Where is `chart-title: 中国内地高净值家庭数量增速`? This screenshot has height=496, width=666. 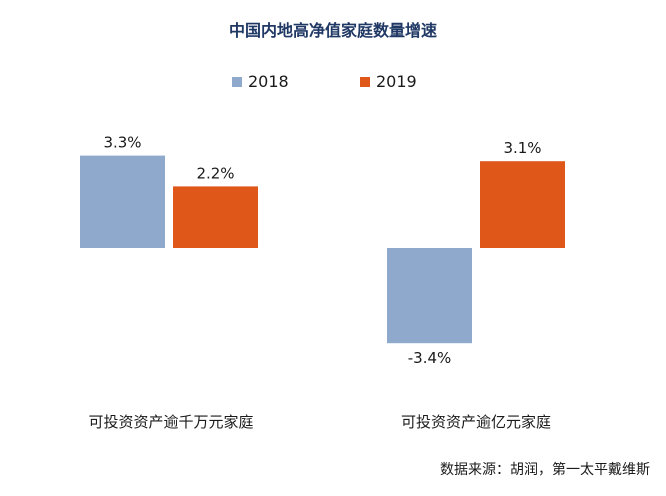
chart-title: 中国内地高净值家庭数量增速 is located at coordinates (332, 30).